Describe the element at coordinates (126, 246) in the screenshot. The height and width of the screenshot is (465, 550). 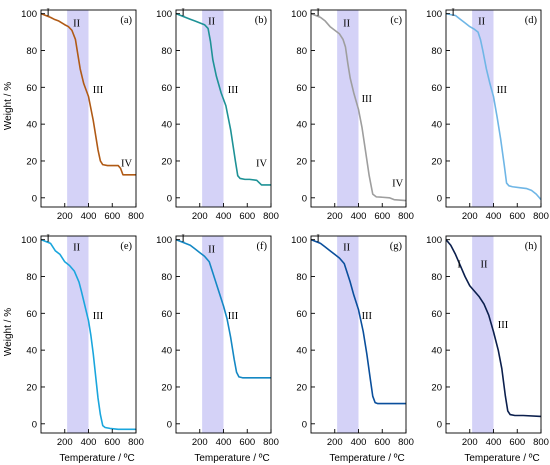
I see `panel-label: (e)` at that location.